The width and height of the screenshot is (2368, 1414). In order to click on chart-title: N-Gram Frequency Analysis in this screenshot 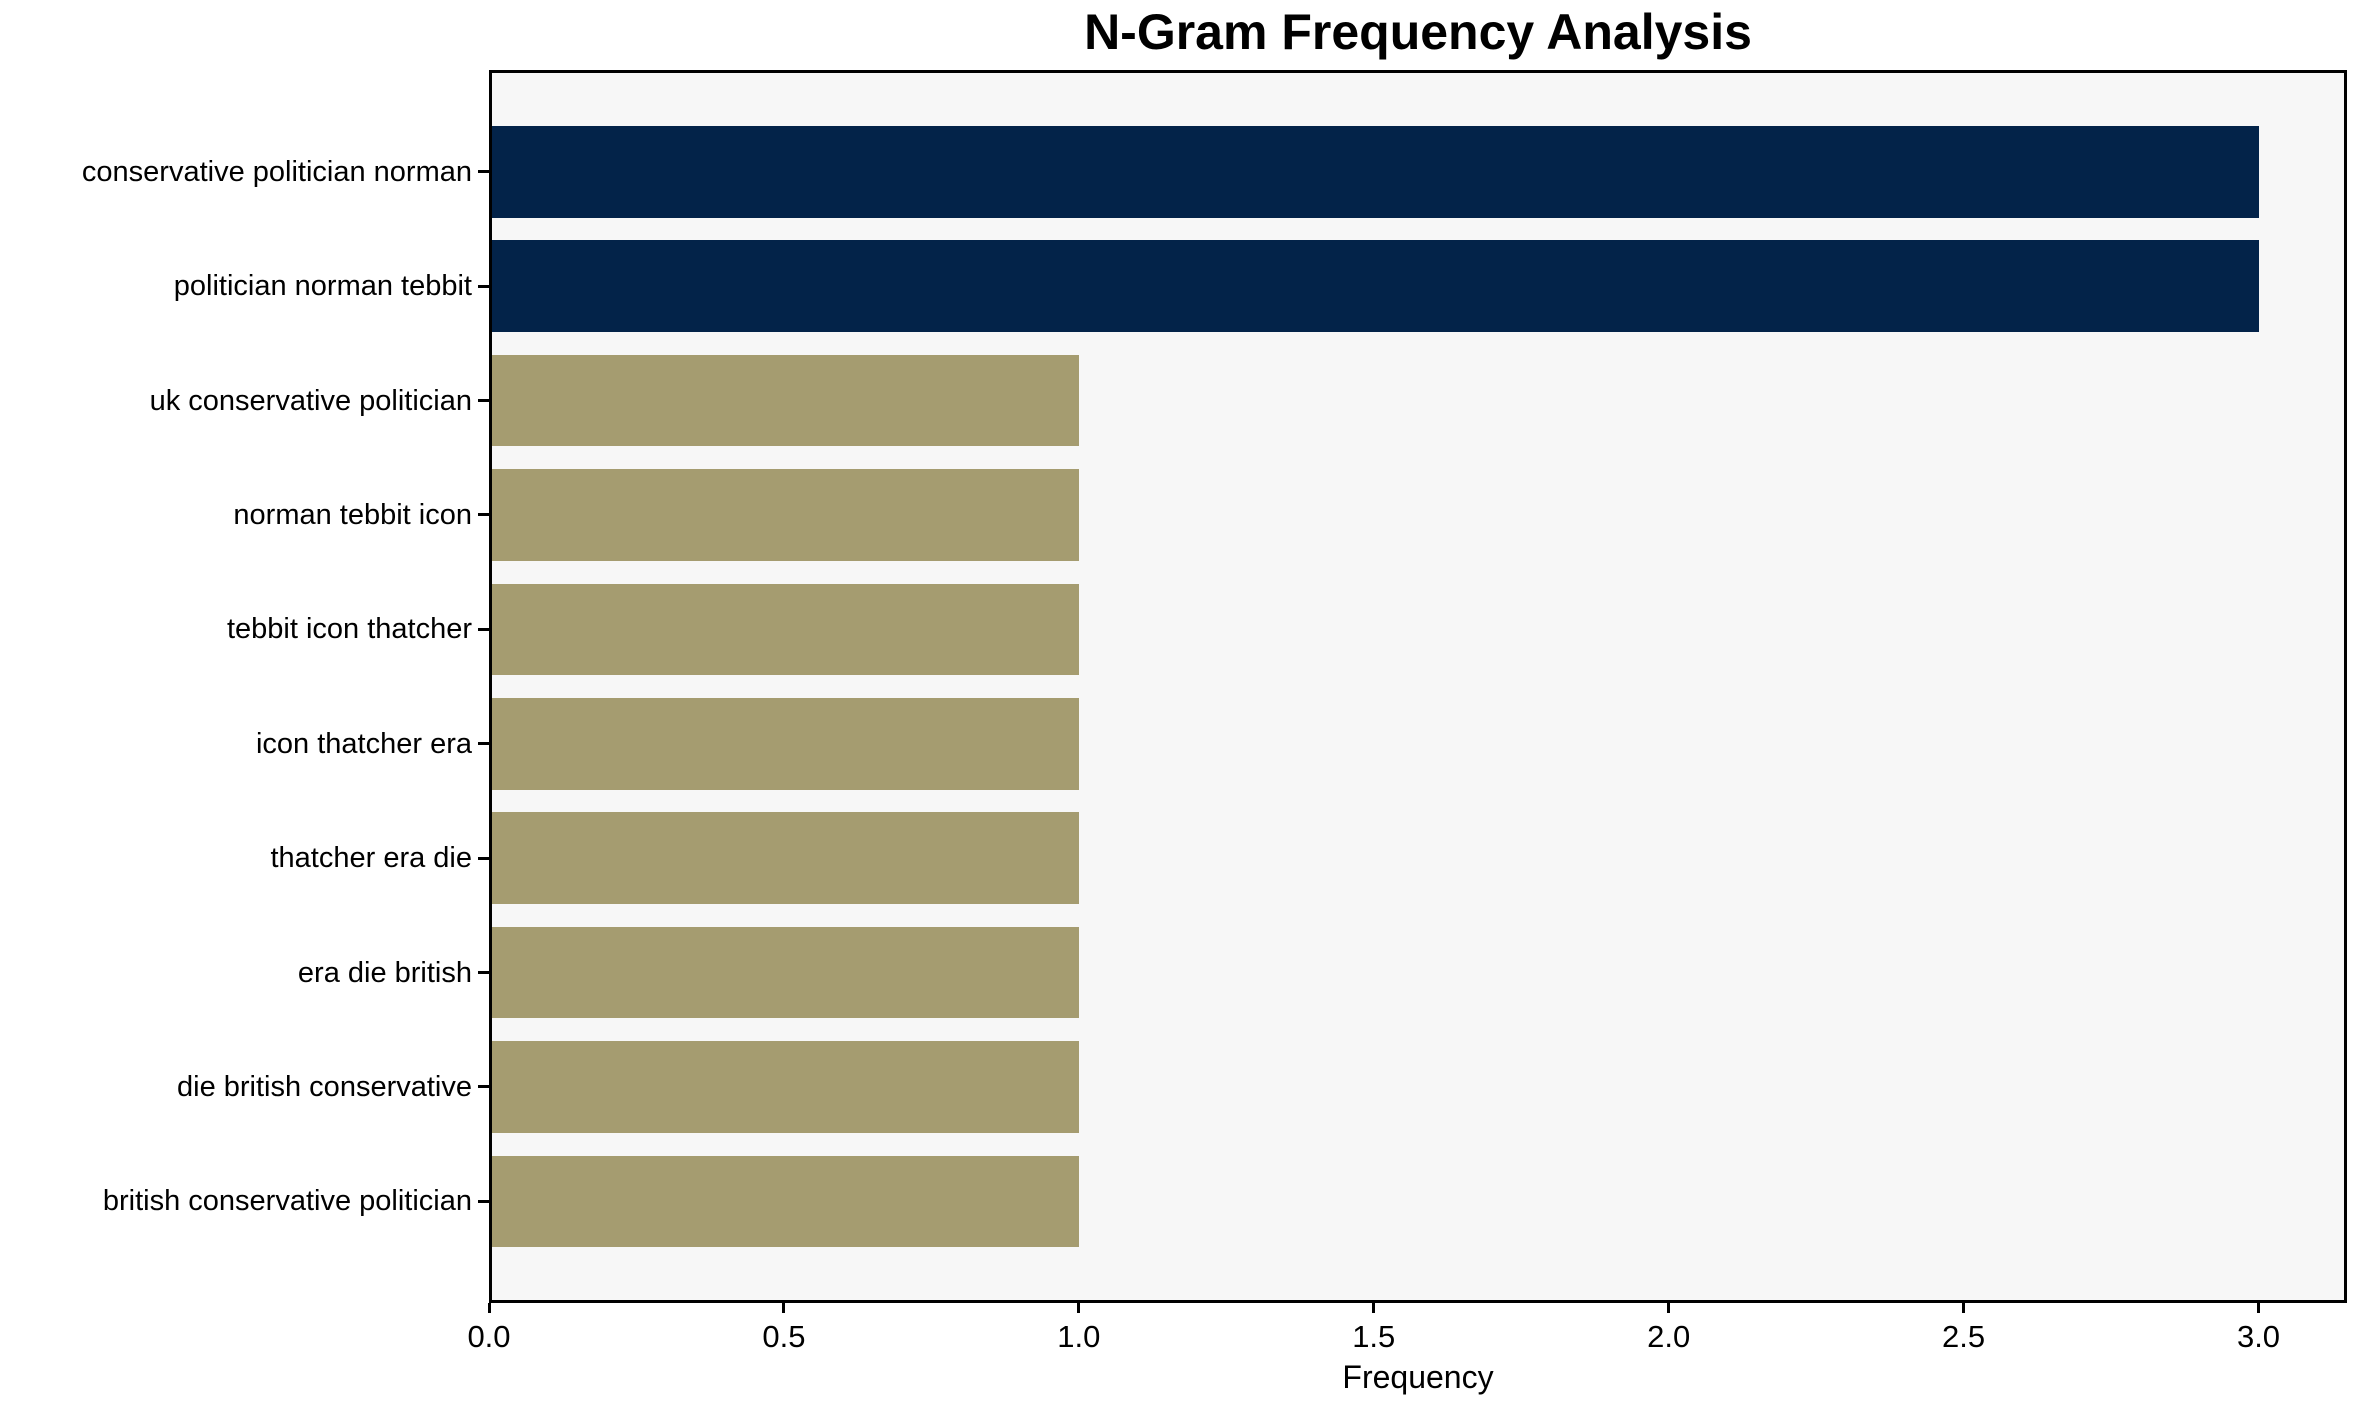, I will do `click(1418, 32)`.